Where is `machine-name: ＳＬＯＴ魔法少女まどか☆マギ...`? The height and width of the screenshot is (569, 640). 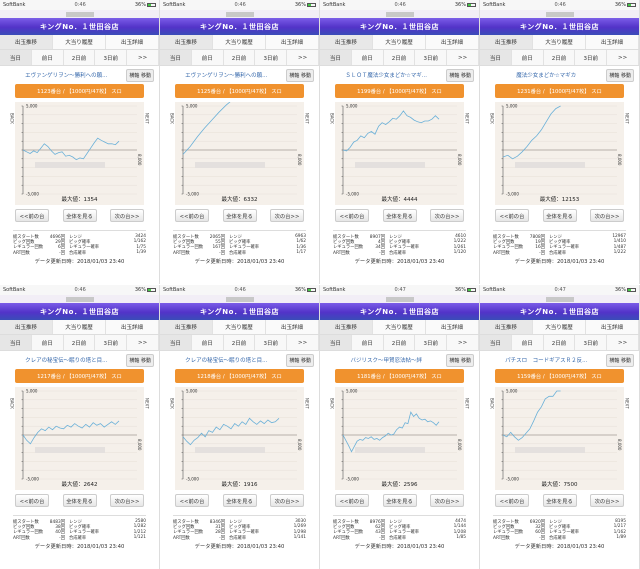 machine-name: ＳＬＯＴ魔法少女まどか☆マギ... is located at coordinates (386, 76).